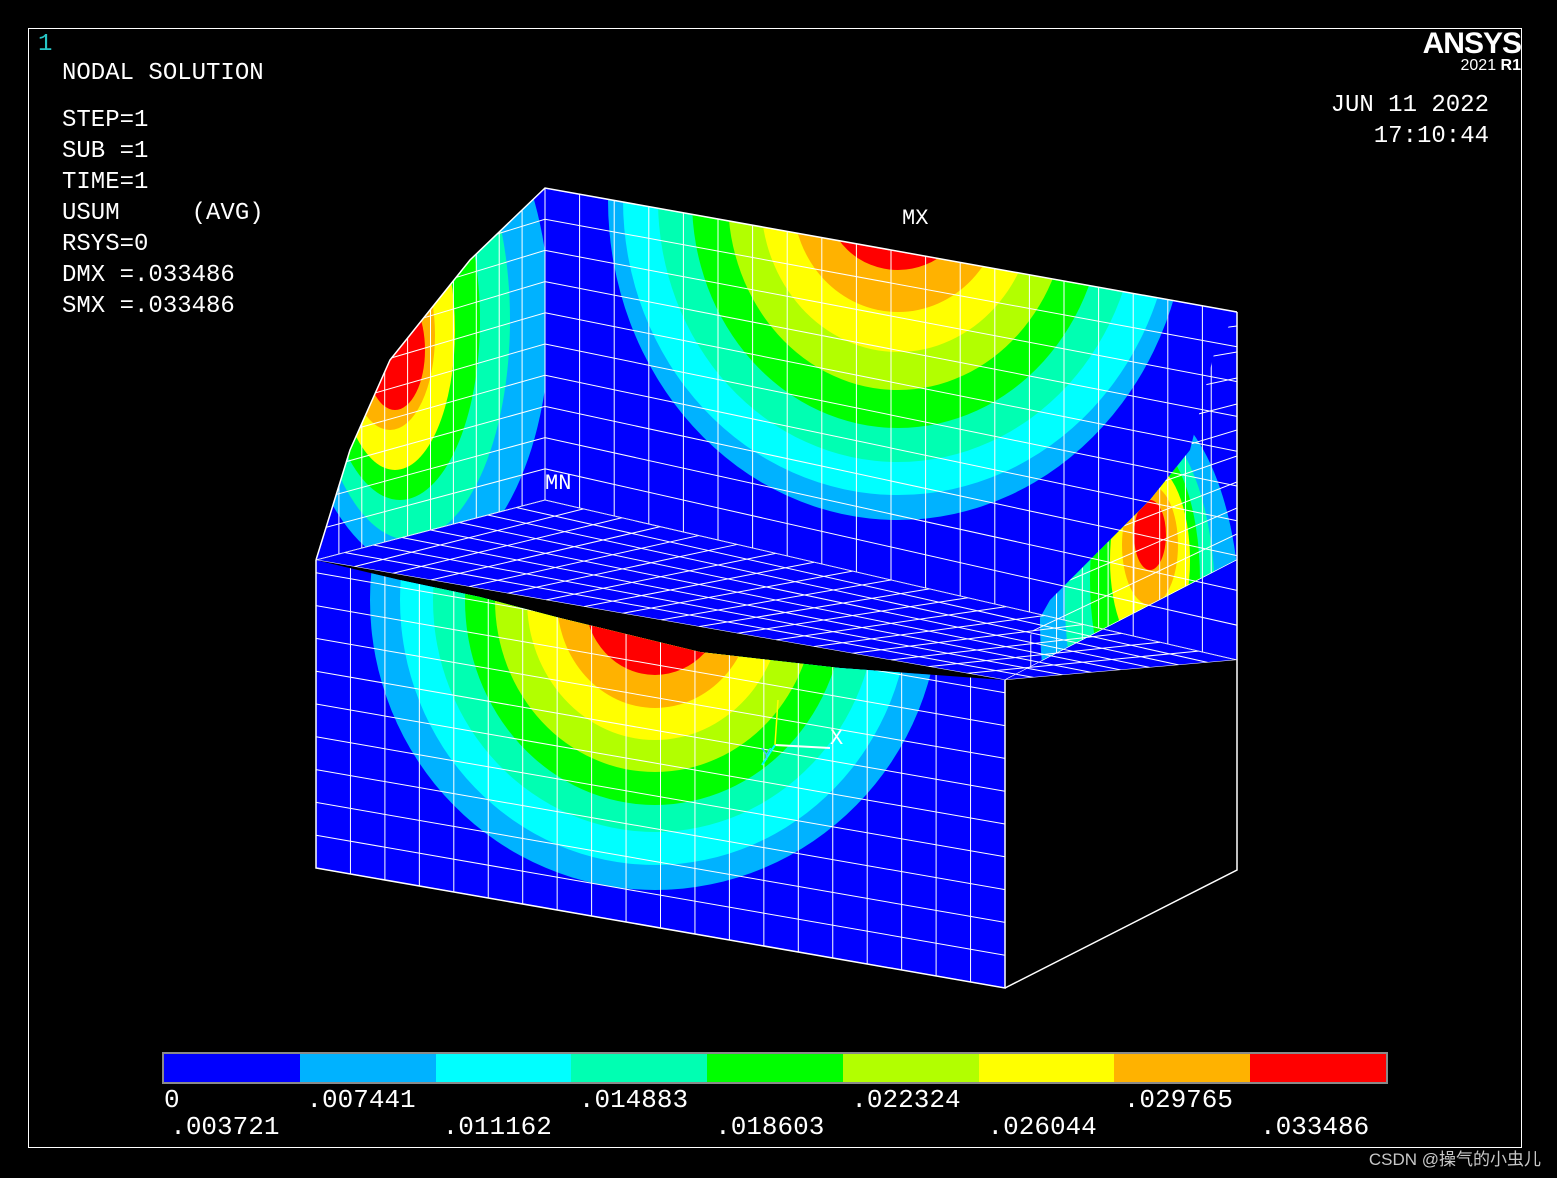  What do you see at coordinates (1510, 65) in the screenshot?
I see `brand-release: R1` at bounding box center [1510, 65].